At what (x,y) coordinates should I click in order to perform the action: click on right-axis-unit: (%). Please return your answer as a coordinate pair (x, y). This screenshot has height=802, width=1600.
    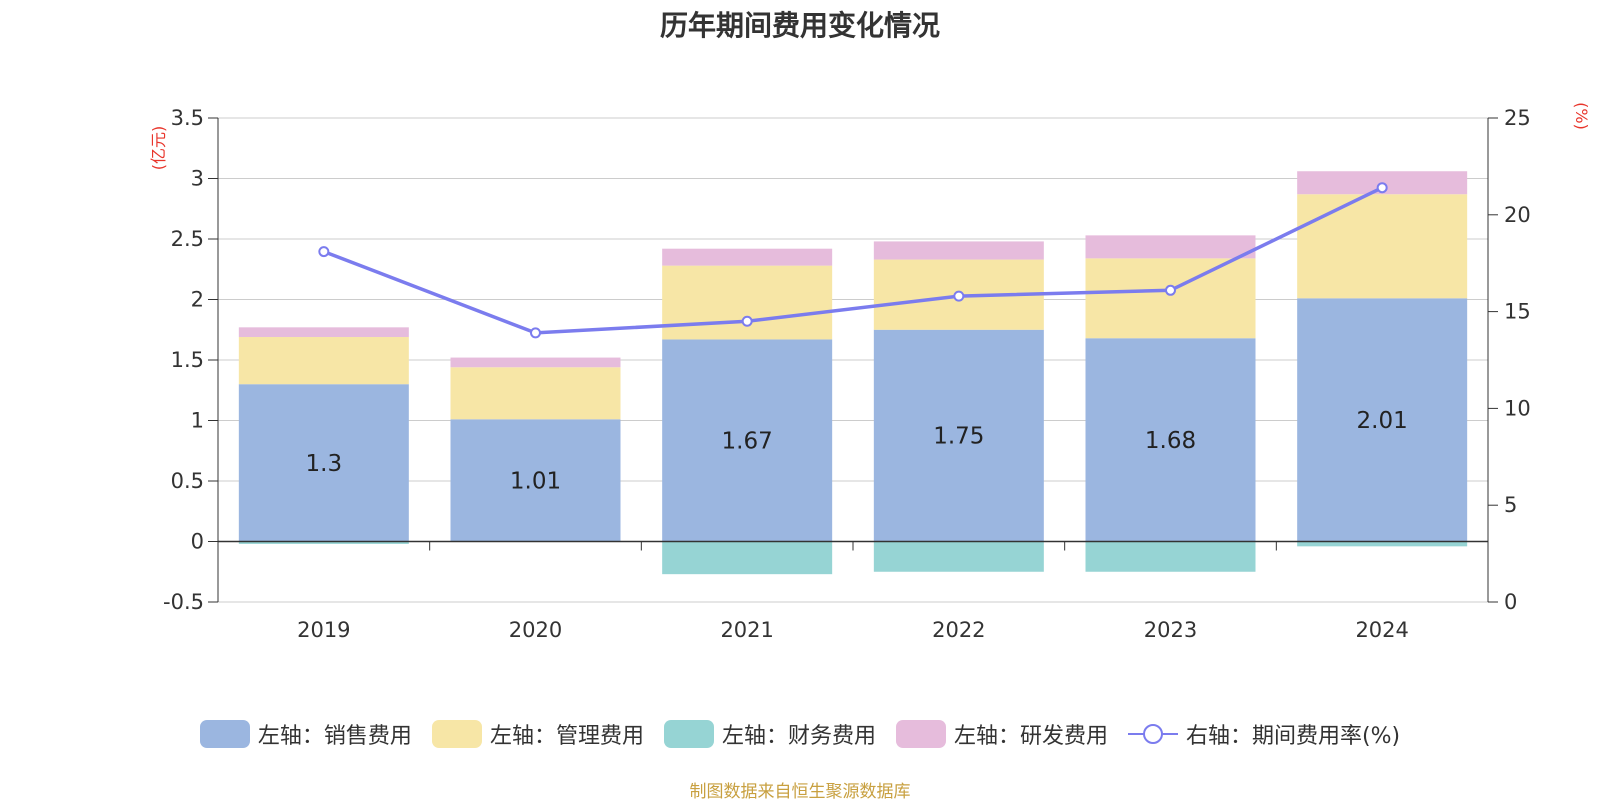
    Looking at the image, I should click on (1581, 116).